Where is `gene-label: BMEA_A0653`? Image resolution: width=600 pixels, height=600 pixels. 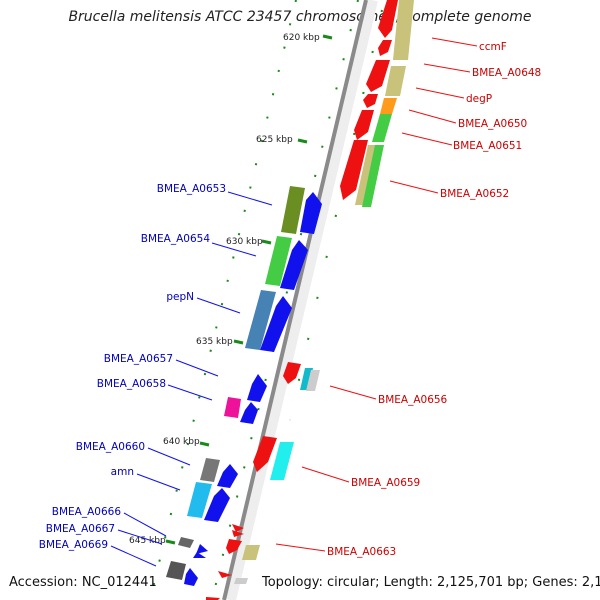
gene-label: BMEA_A0653 is located at coordinates (191, 189).